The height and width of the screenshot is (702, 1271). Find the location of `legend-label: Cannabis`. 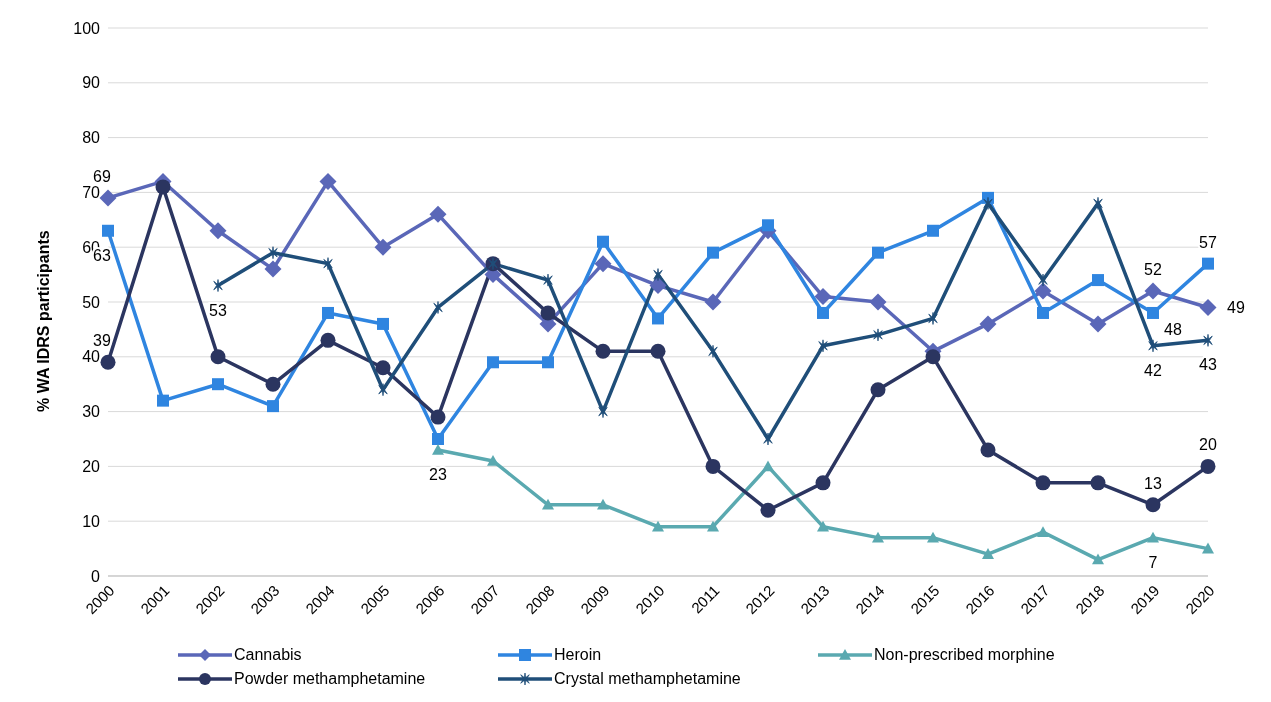

legend-label: Cannabis is located at coordinates (268, 655).